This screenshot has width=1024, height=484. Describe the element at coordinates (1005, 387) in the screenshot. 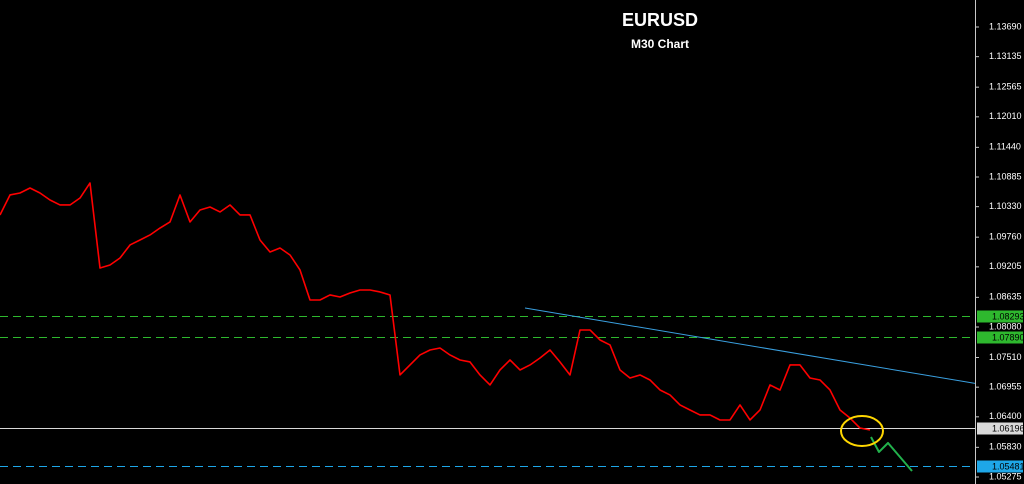

I see `y-tick-label: 1.06955` at that location.